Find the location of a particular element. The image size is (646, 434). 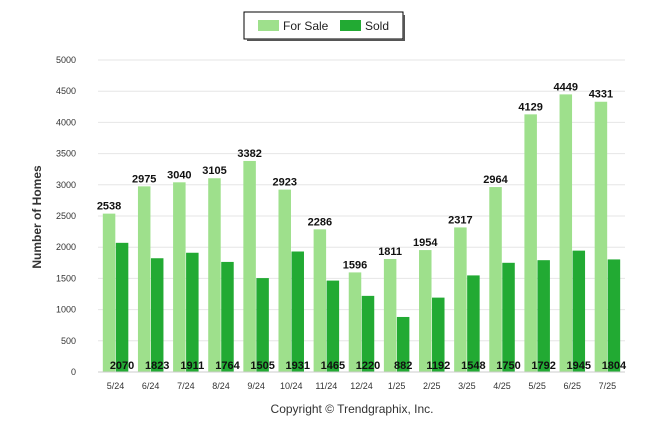

x-tick-label: 2/25 is located at coordinates (432, 386).